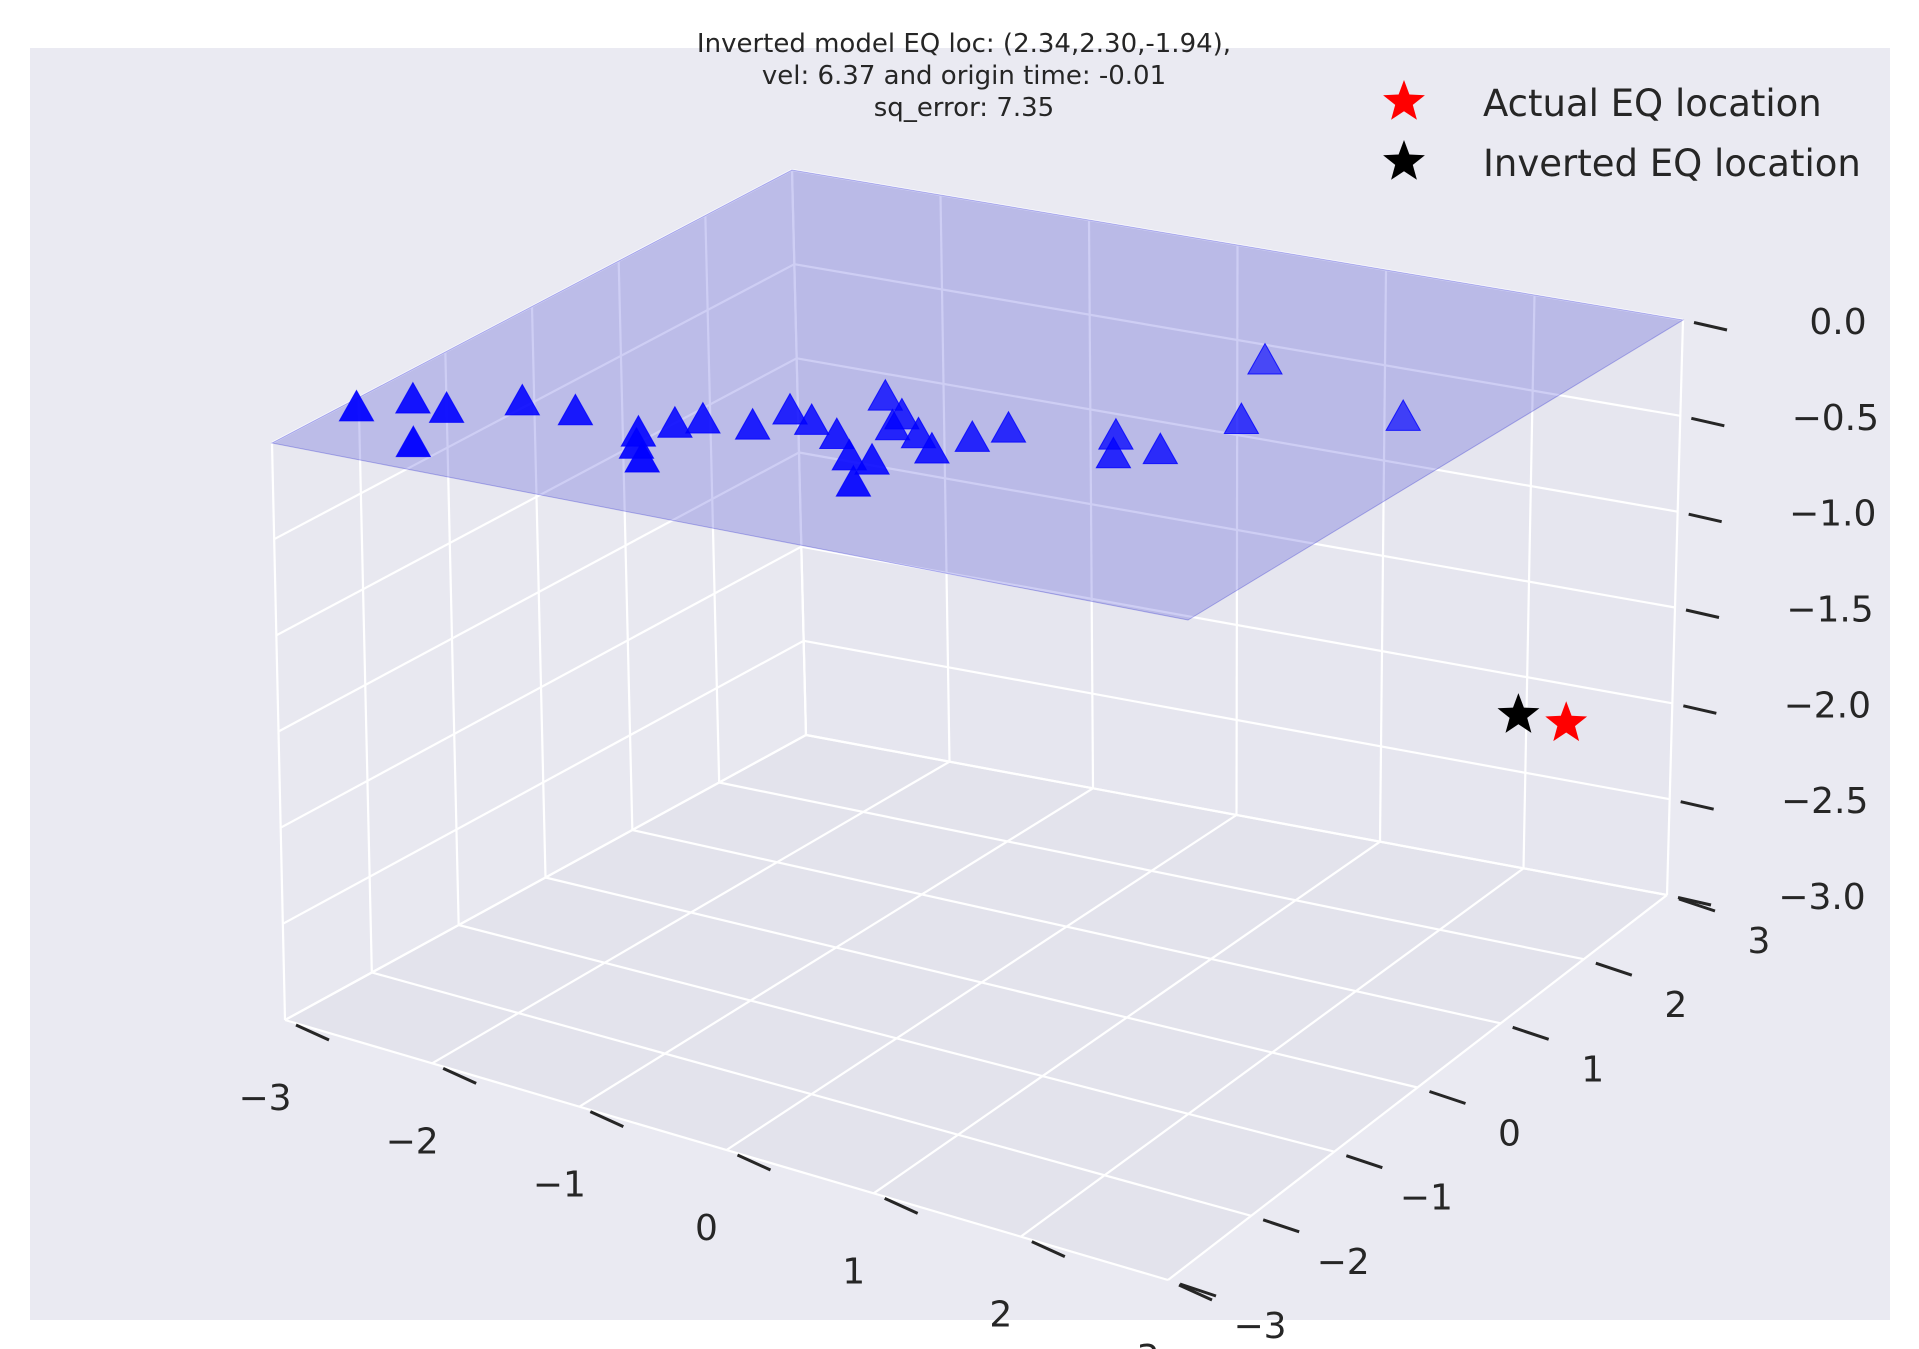 Image resolution: width=1919 pixels, height=1349 pixels. Describe the element at coordinates (1000, 1315) in the screenshot. I see `x-tick-label: 2` at that location.